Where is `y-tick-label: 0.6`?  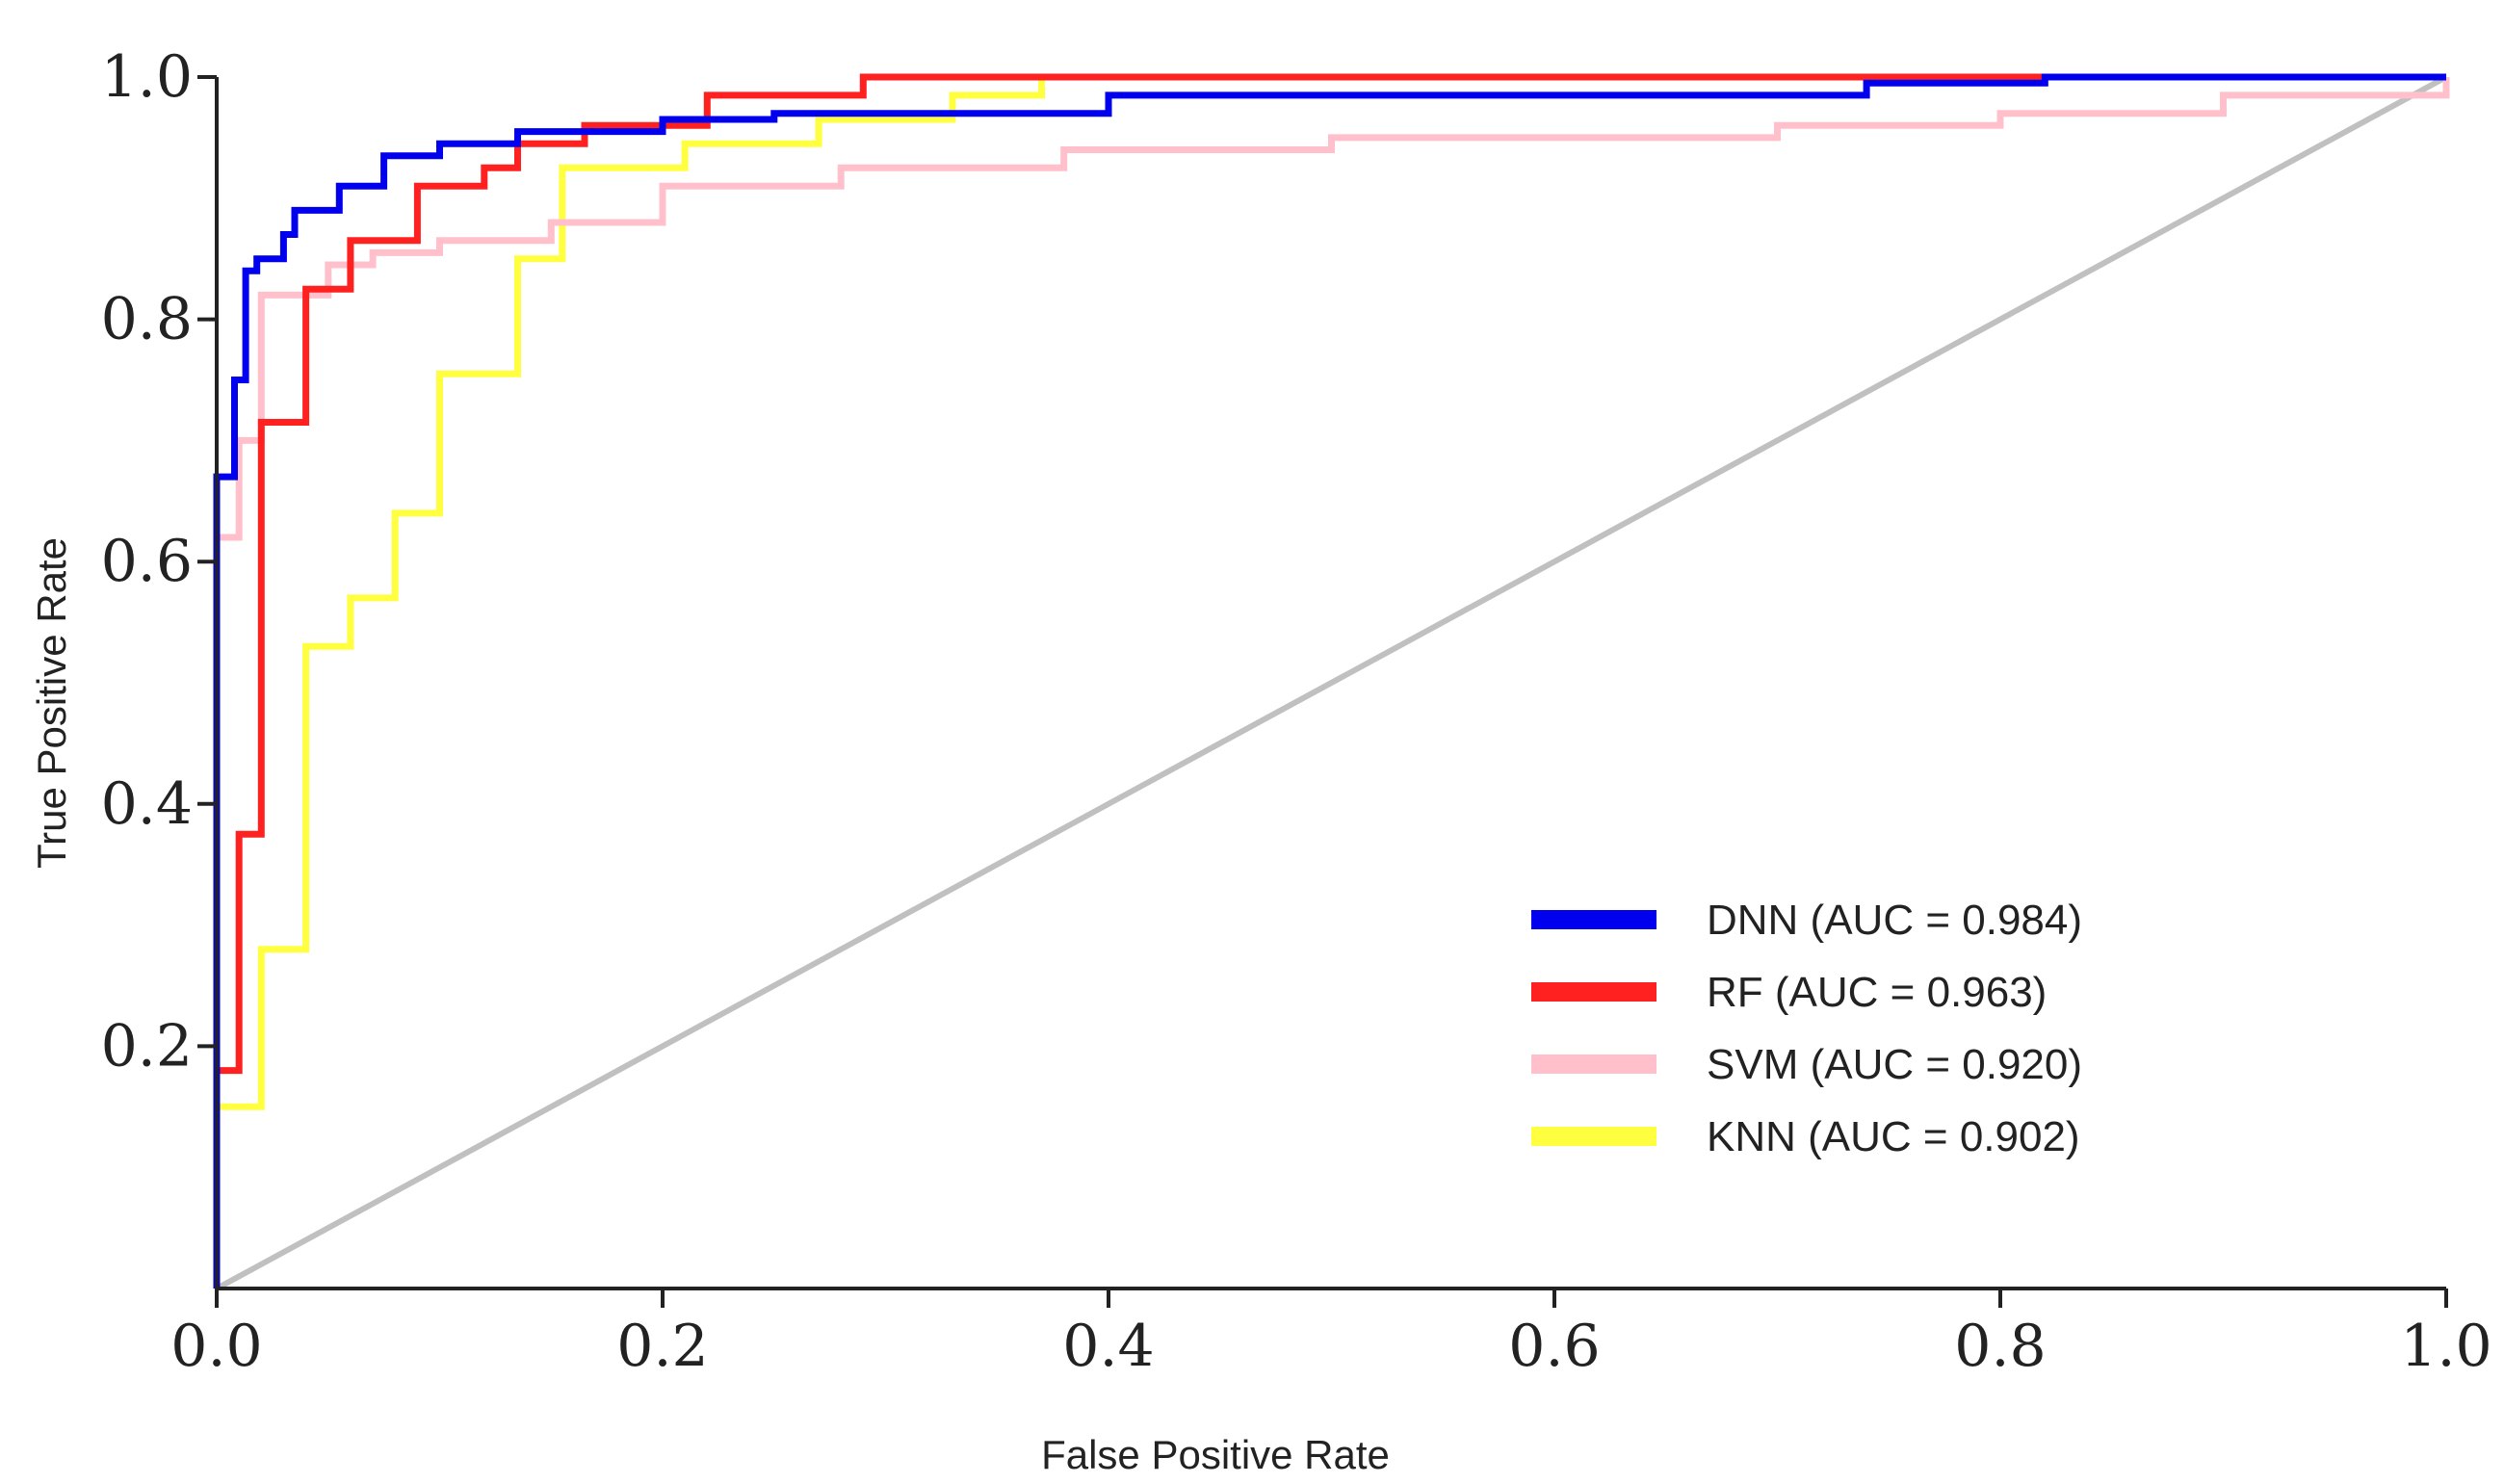
y-tick-label: 0.6 is located at coordinates (147, 561).